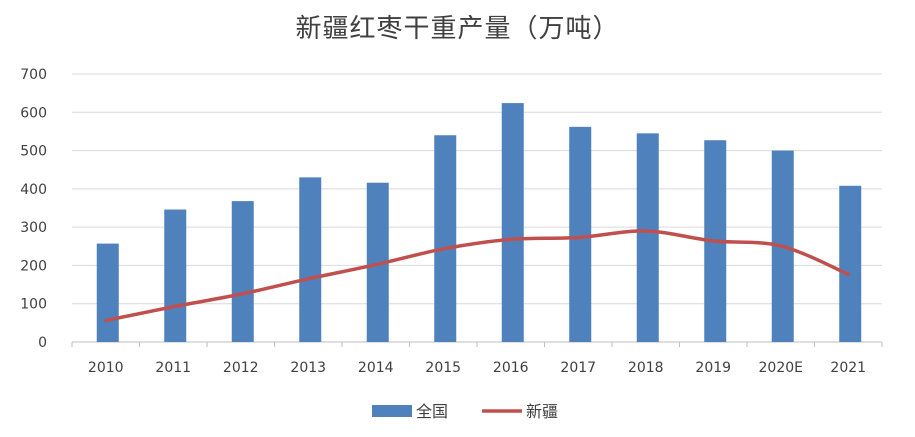  What do you see at coordinates (33, 228) in the screenshot?
I see `y-tick-label: 300` at bounding box center [33, 228].